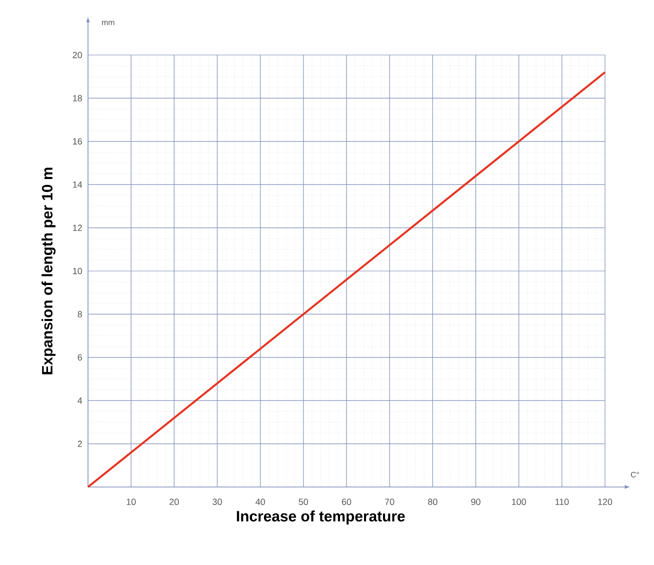 The height and width of the screenshot is (565, 654). I want to click on x-tick-label: 100, so click(519, 501).